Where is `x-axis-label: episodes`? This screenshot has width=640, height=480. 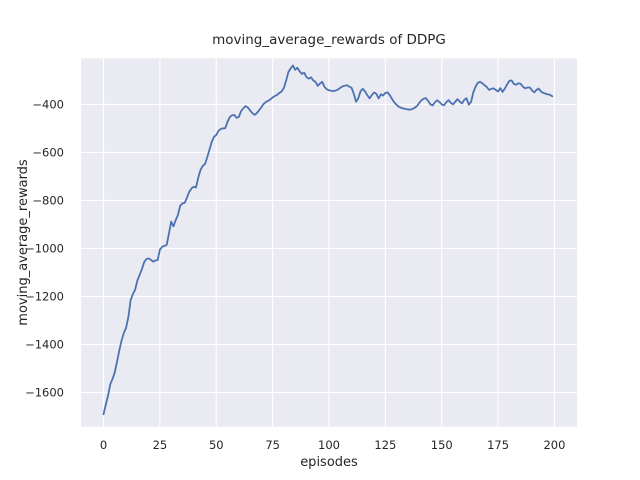 x-axis-label: episodes is located at coordinates (329, 462).